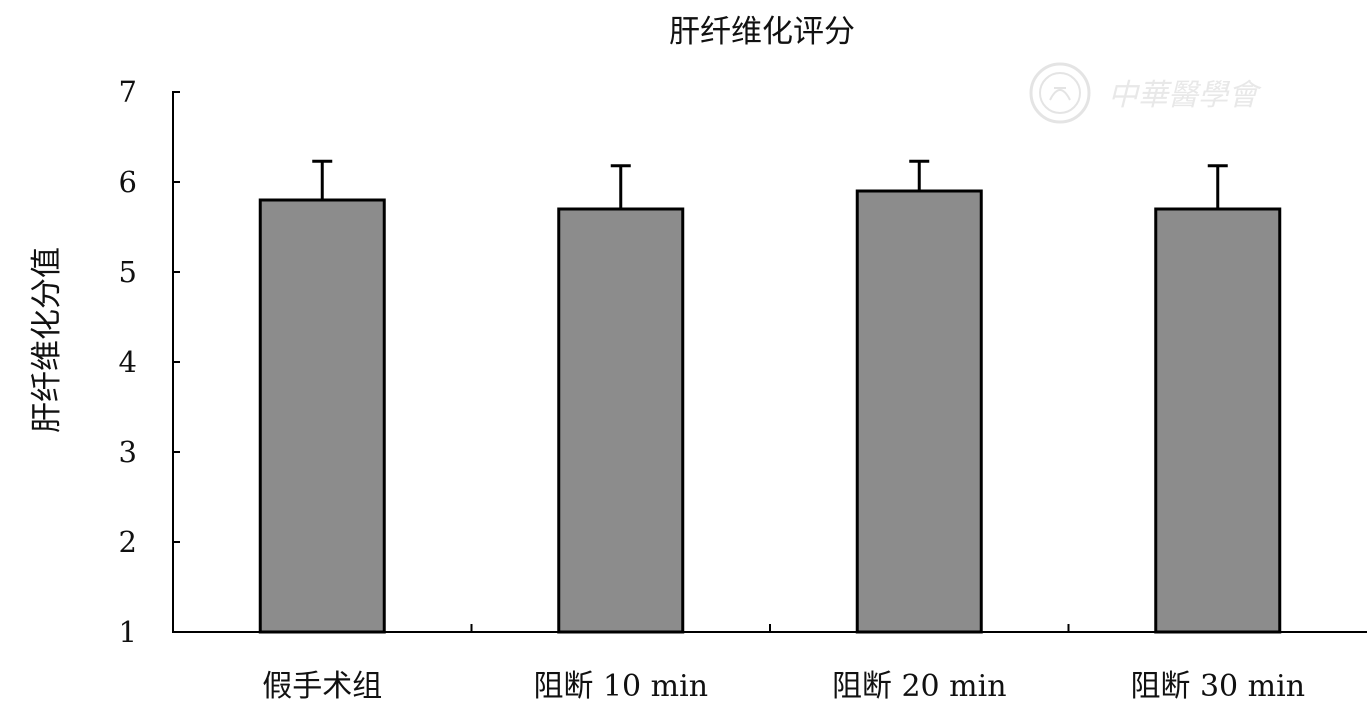 The height and width of the screenshot is (722, 1371). Describe the element at coordinates (128, 92) in the screenshot. I see `y-tick-label: 7` at that location.